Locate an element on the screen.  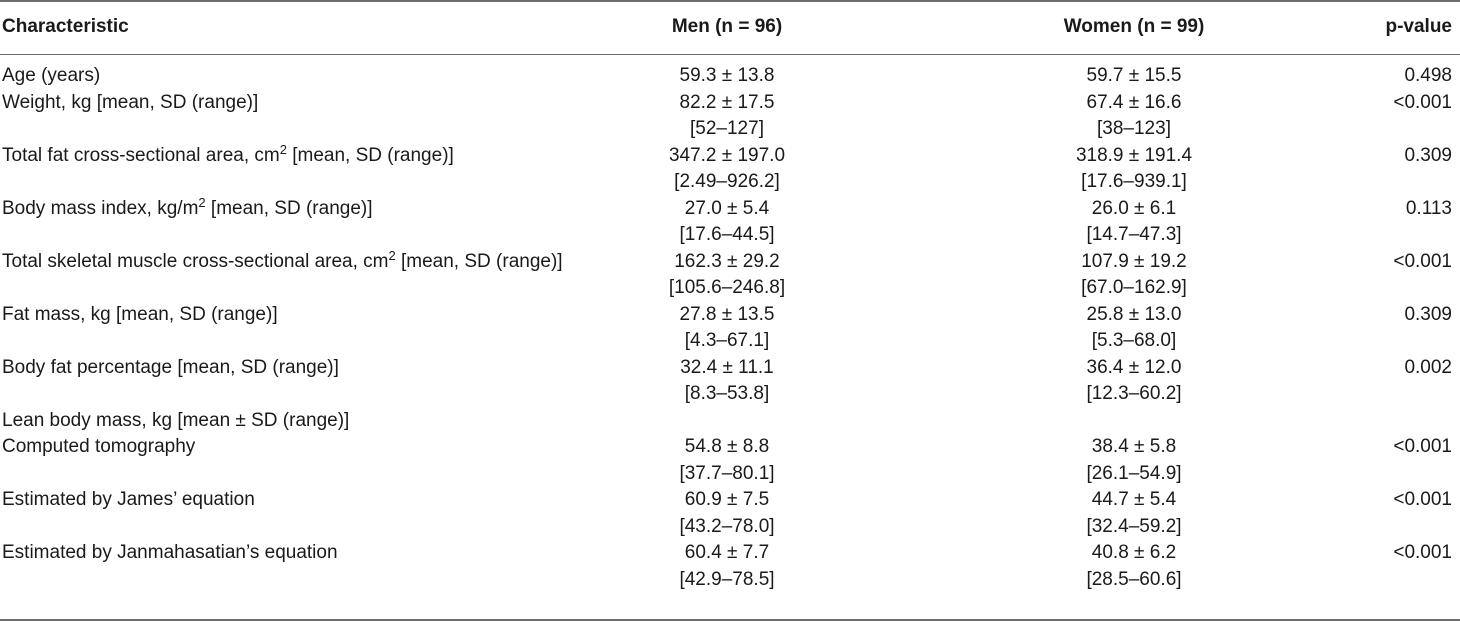
p-value: 0.498 is located at coordinates (1428, 75).